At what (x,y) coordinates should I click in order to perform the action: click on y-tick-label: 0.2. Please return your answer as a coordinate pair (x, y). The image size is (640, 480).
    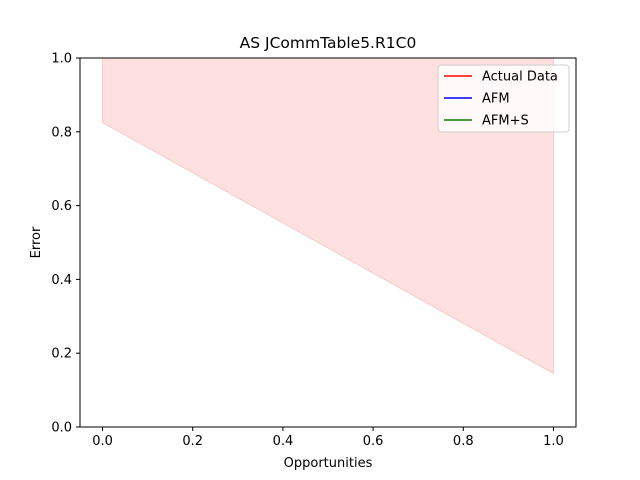
    Looking at the image, I should click on (61, 354).